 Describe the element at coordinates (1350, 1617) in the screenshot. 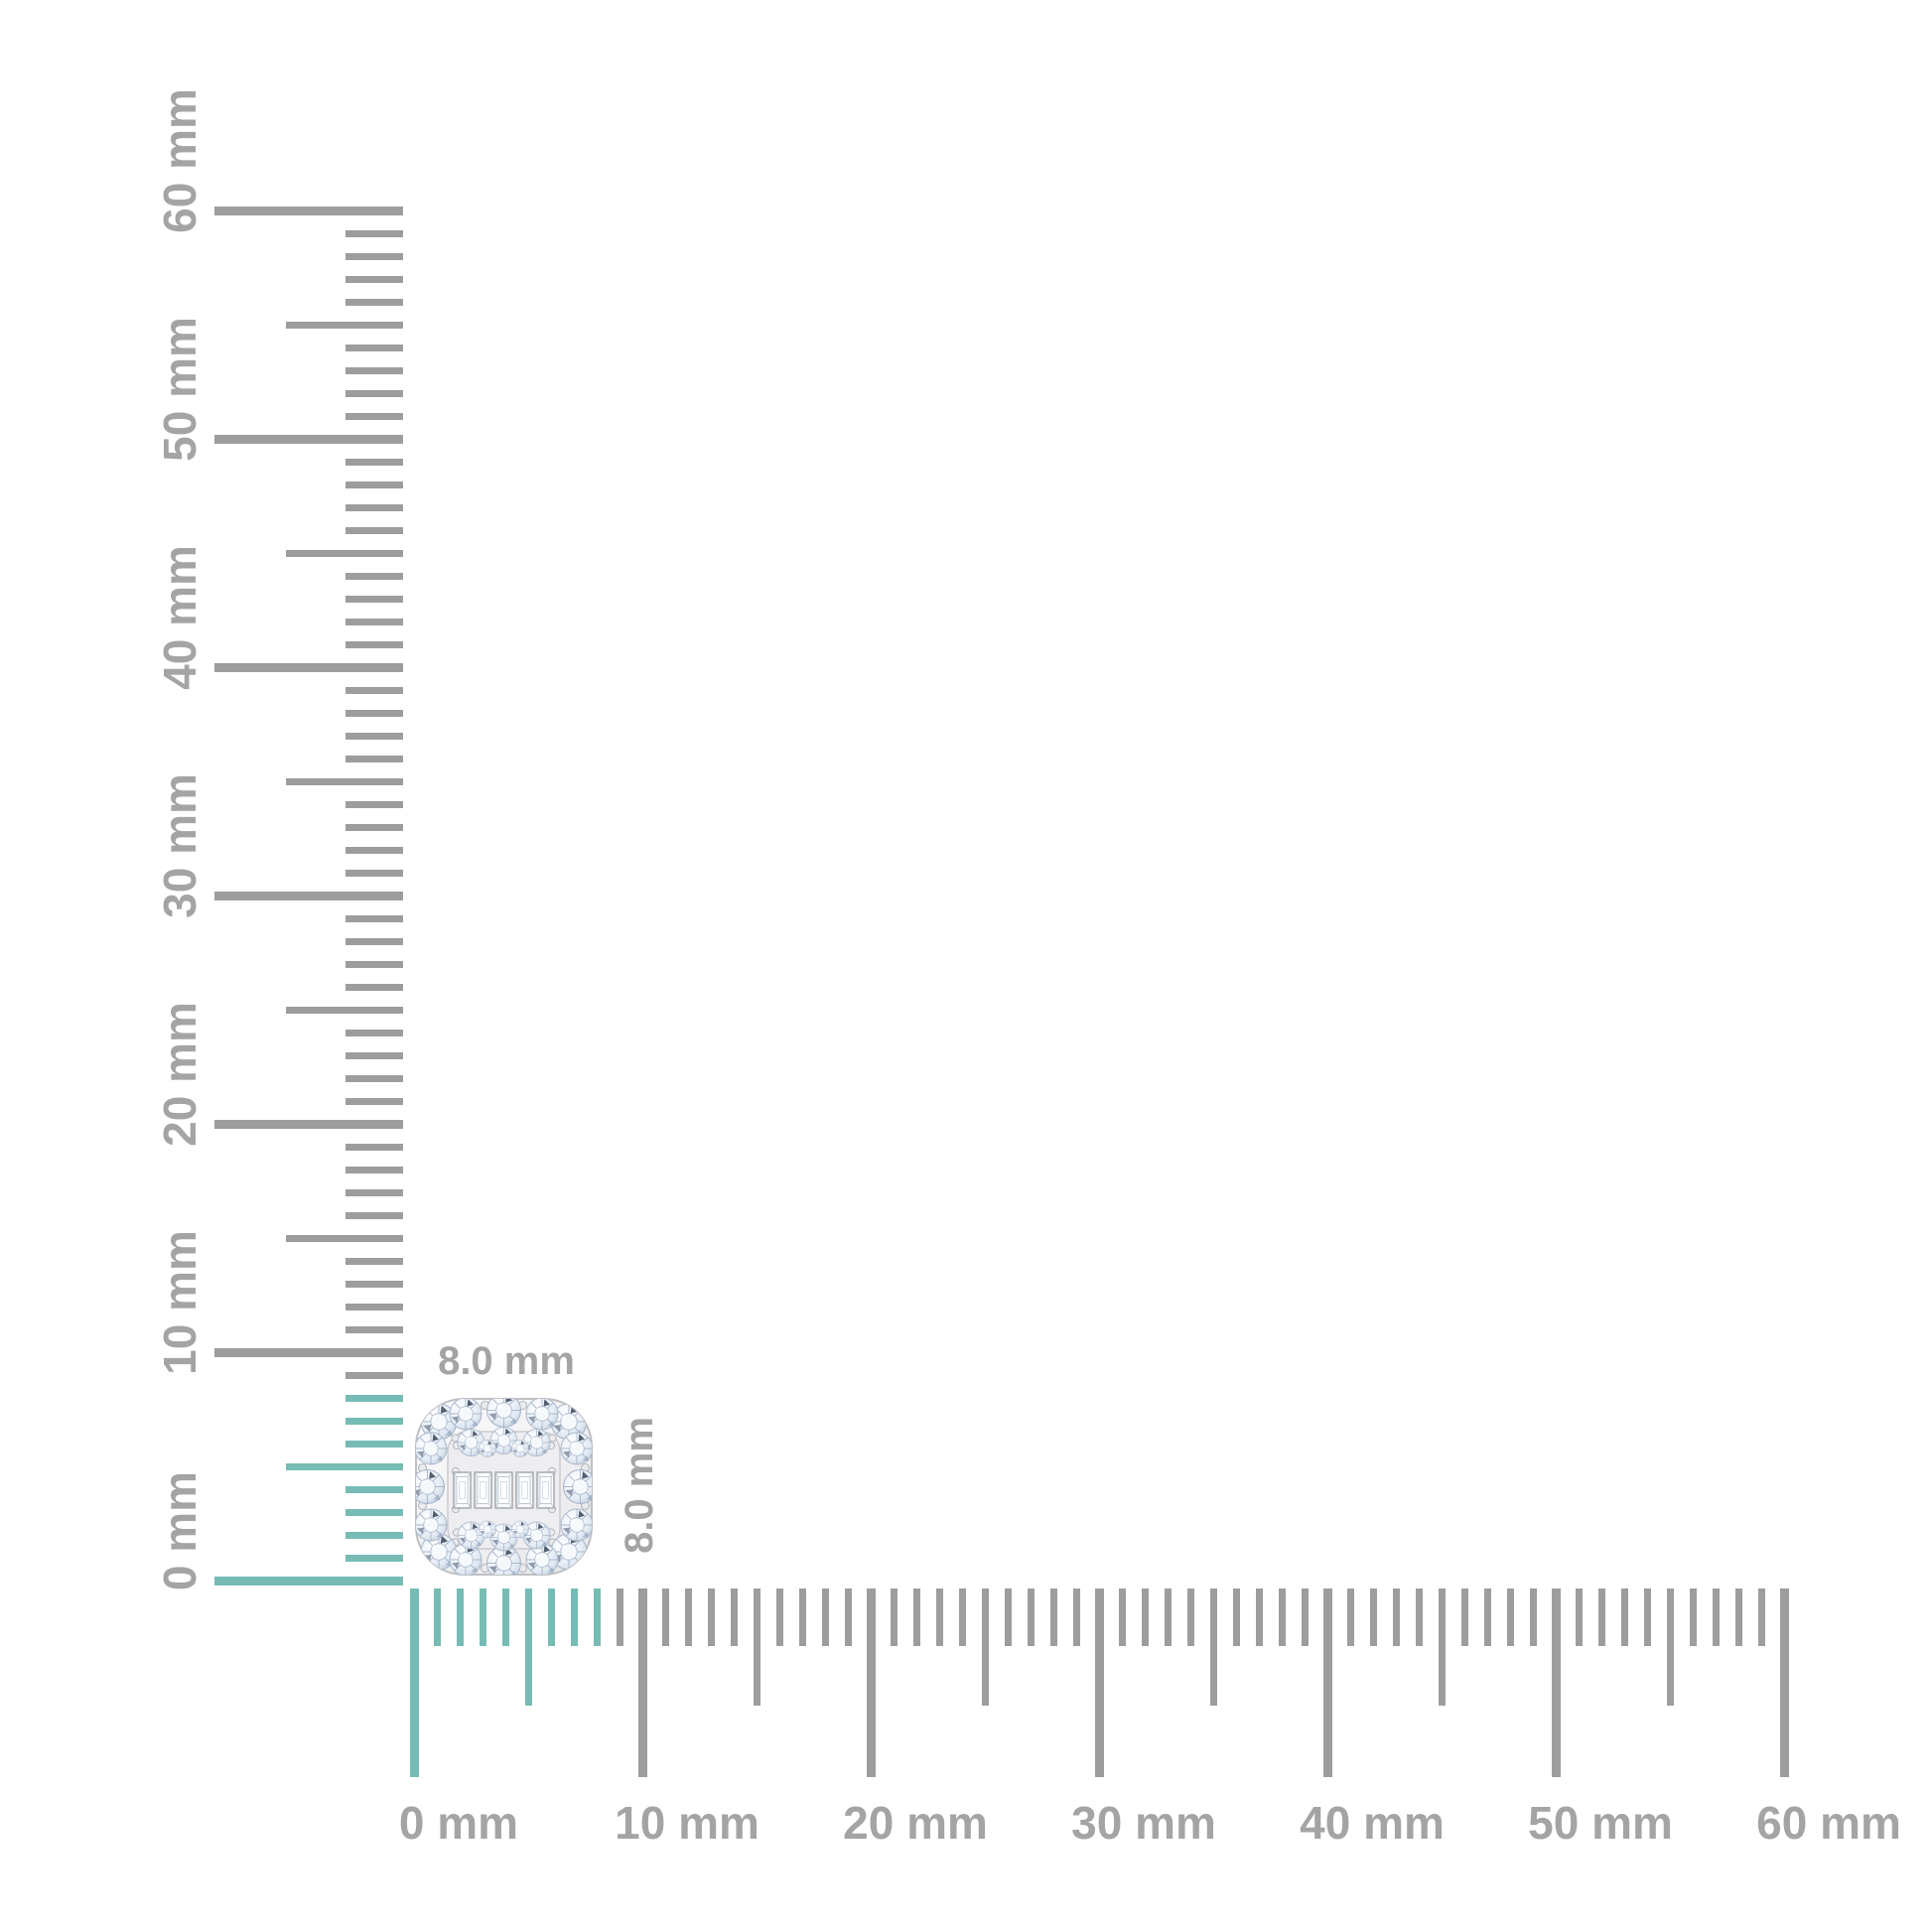

I see `minor-tick-41mm` at that location.